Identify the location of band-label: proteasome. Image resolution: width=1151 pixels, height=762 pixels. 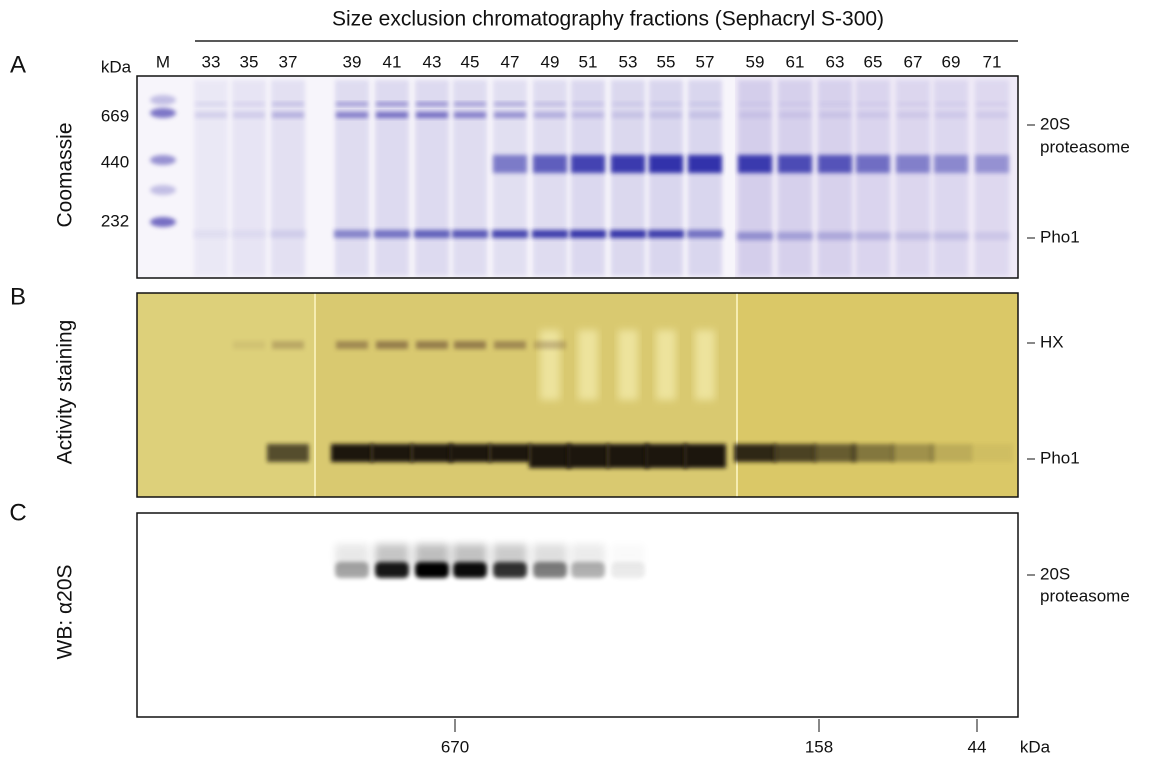
(1085, 146).